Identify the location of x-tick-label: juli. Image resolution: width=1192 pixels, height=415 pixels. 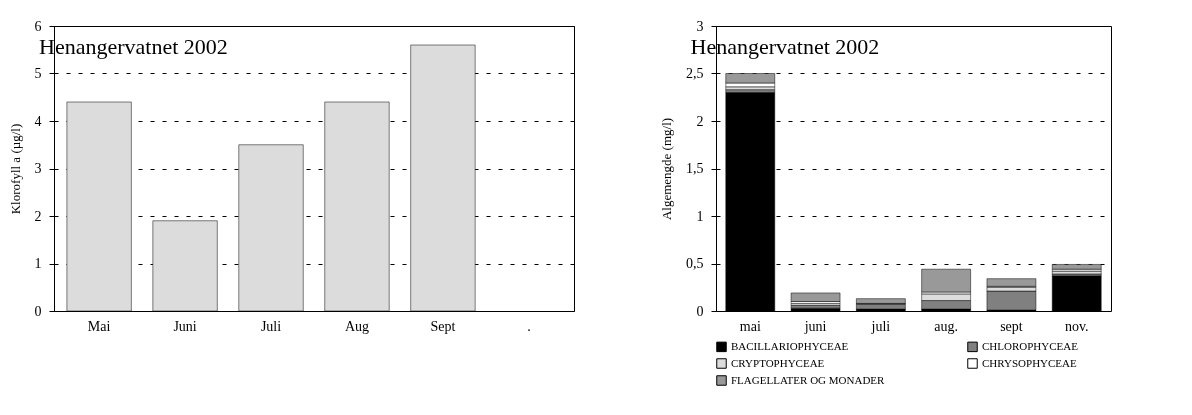
(880, 326).